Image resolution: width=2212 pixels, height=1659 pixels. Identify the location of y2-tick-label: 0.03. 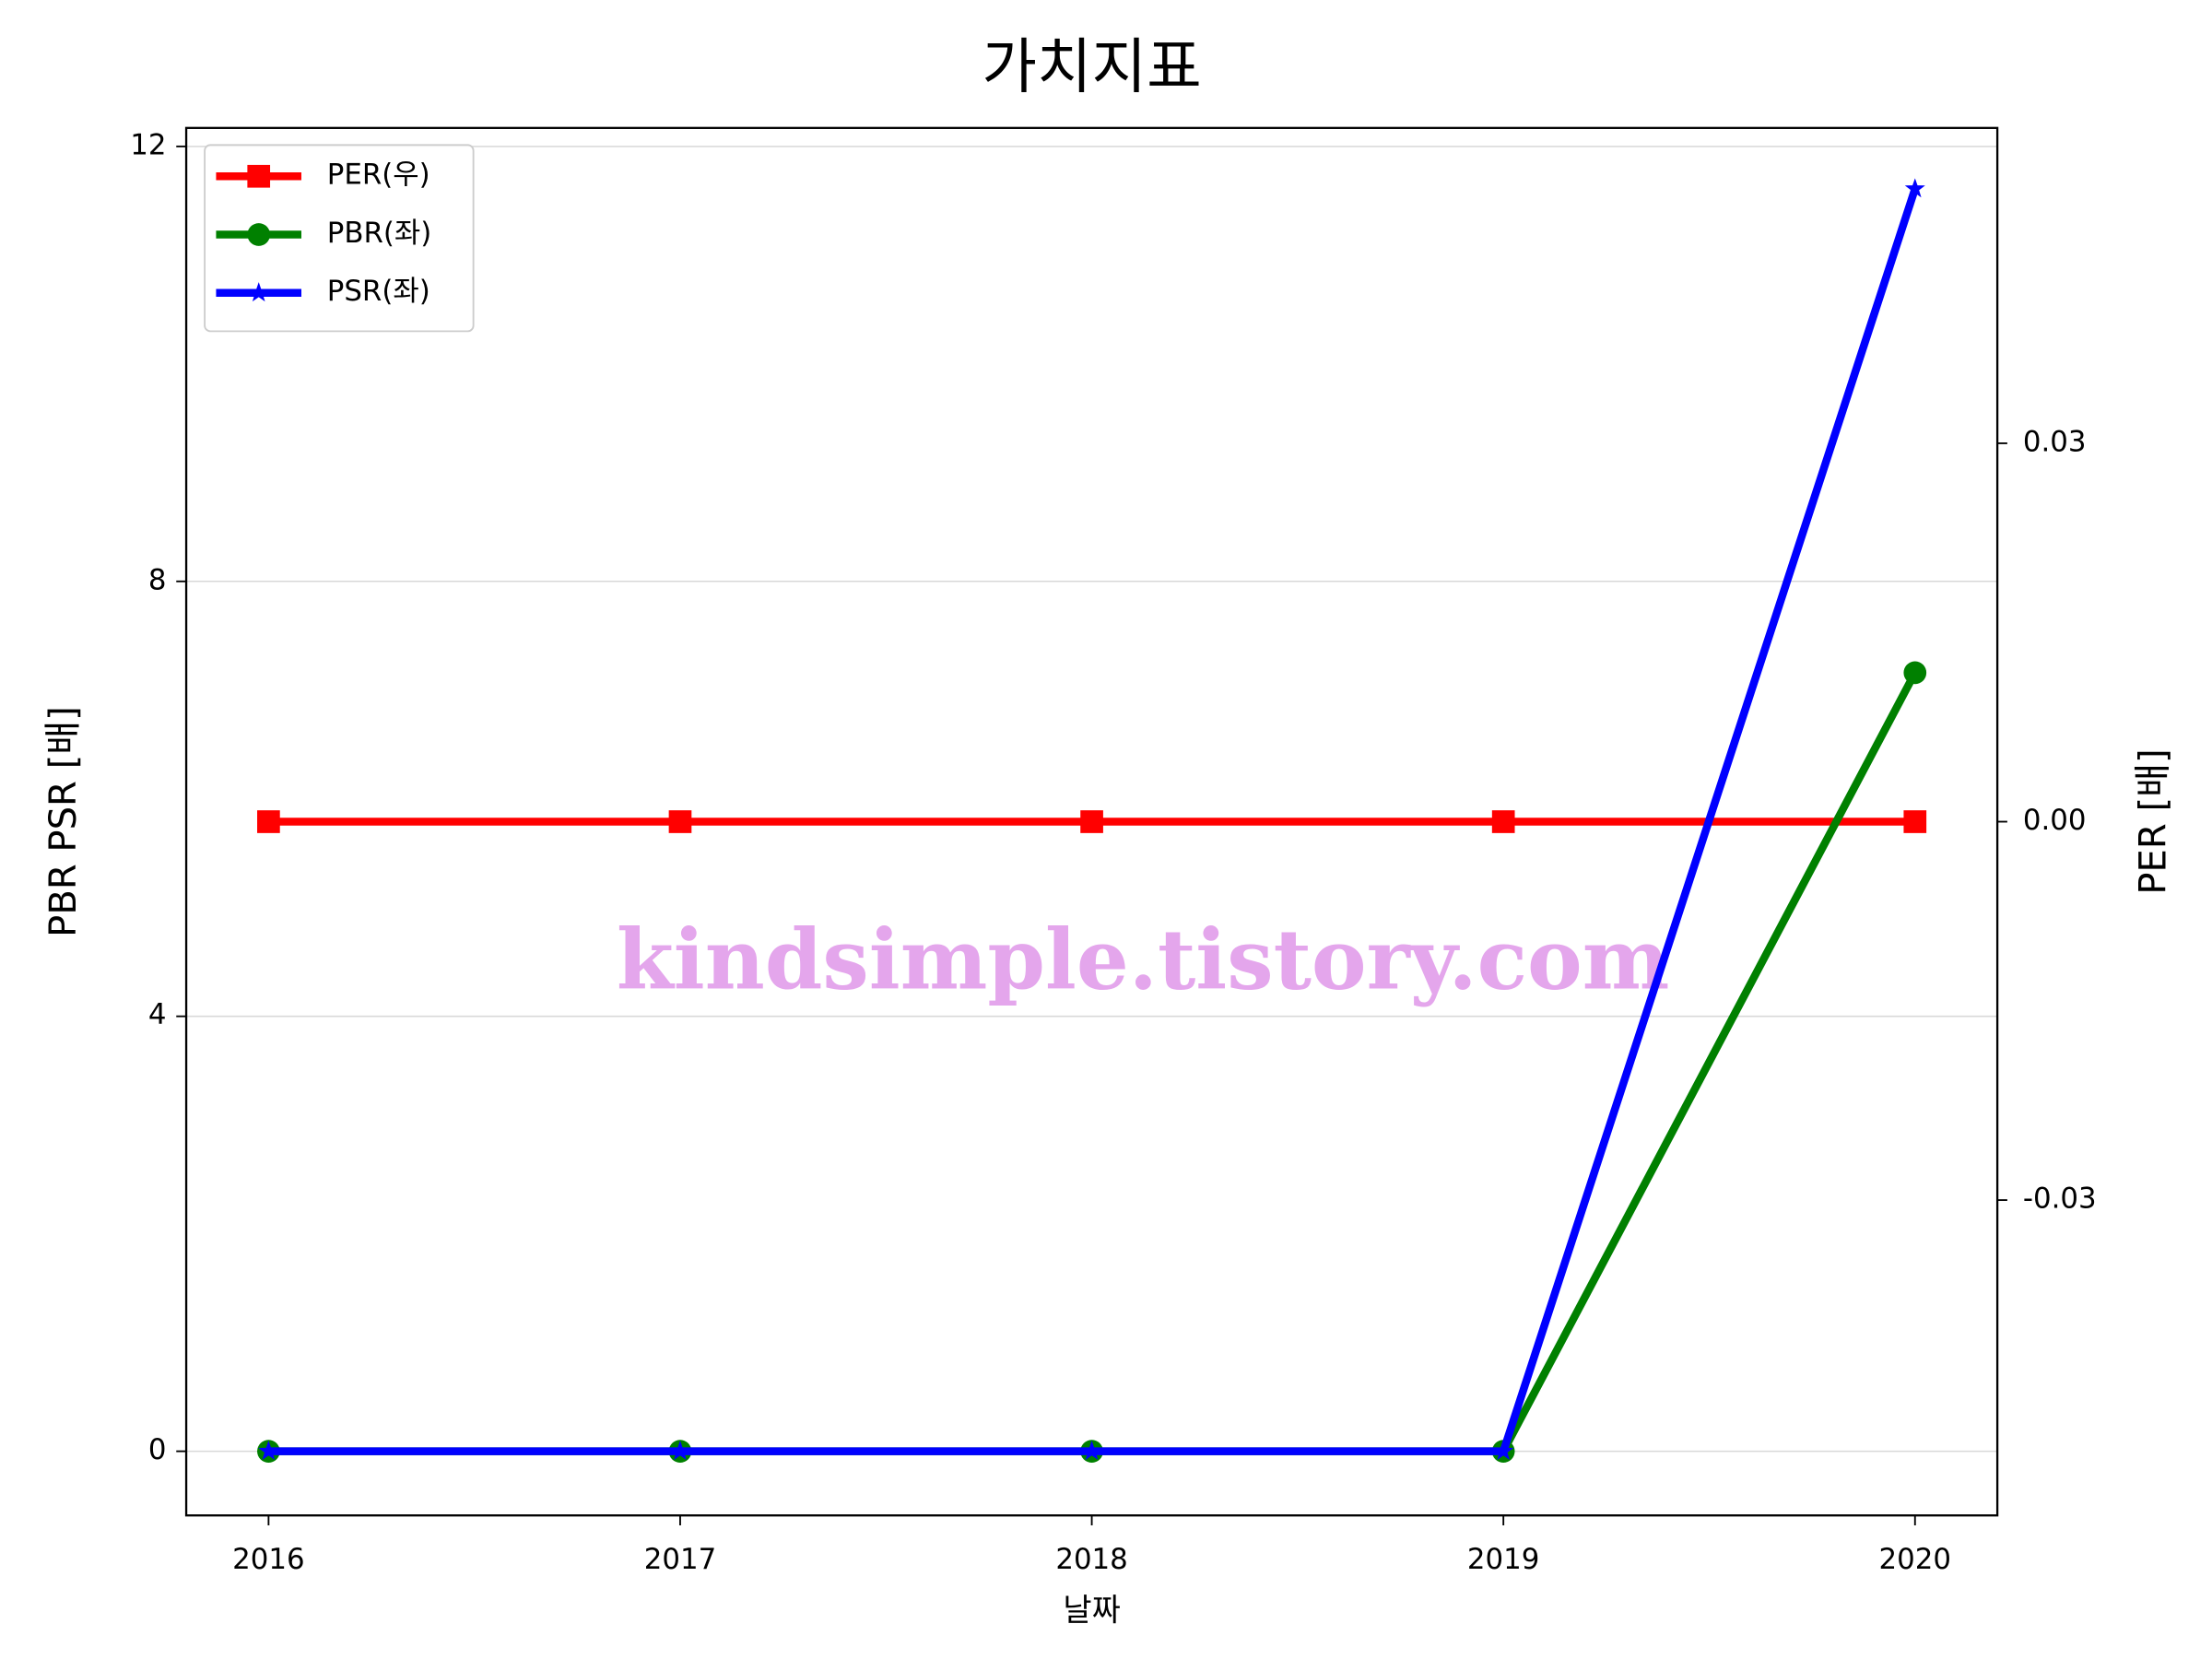
(2055, 441).